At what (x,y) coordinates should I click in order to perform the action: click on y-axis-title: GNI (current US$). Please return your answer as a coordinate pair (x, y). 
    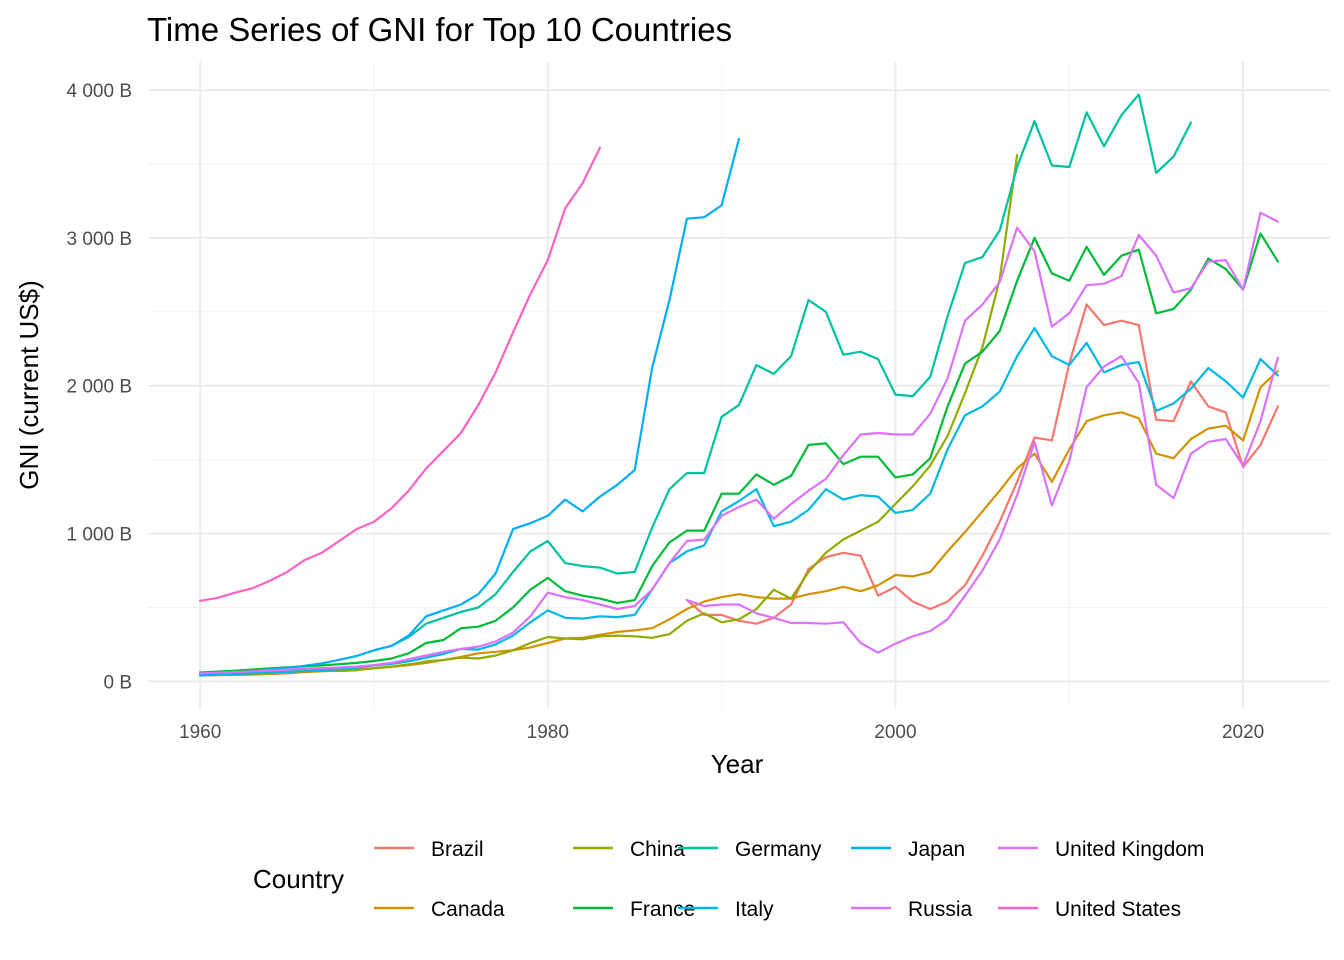
    Looking at the image, I should click on (29, 385).